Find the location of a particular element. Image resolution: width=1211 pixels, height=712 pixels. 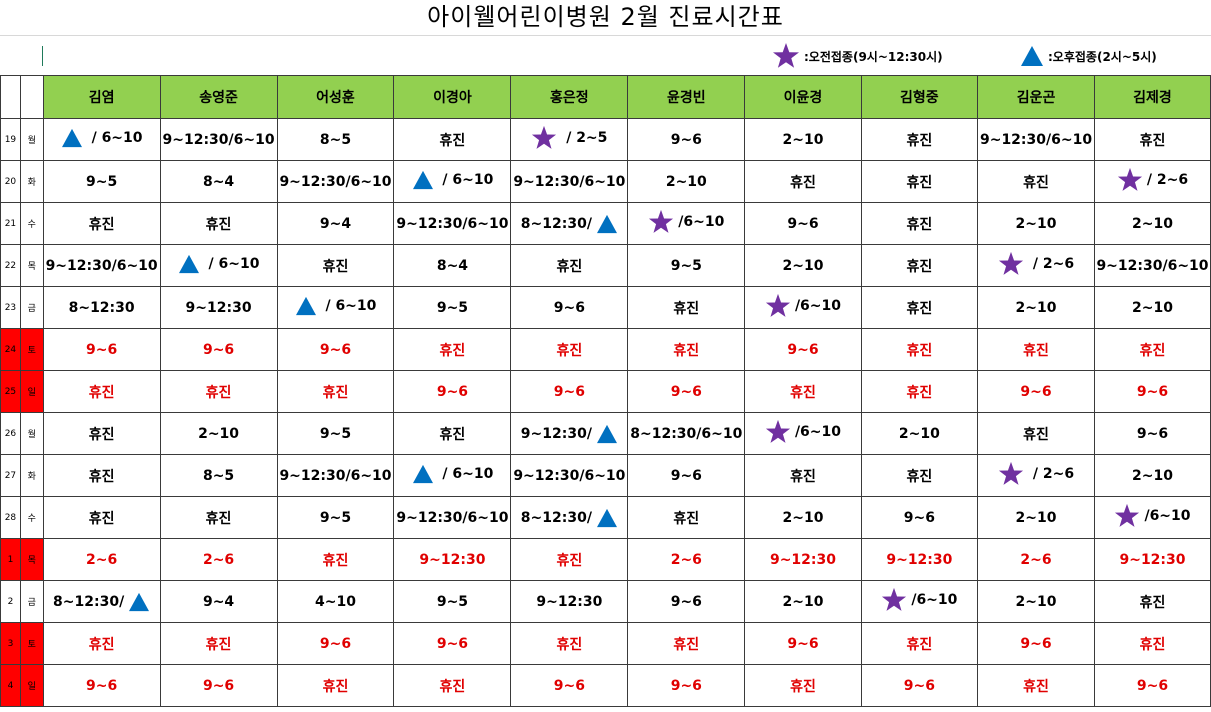

schedule-cell: / 2~5 is located at coordinates (569, 139).